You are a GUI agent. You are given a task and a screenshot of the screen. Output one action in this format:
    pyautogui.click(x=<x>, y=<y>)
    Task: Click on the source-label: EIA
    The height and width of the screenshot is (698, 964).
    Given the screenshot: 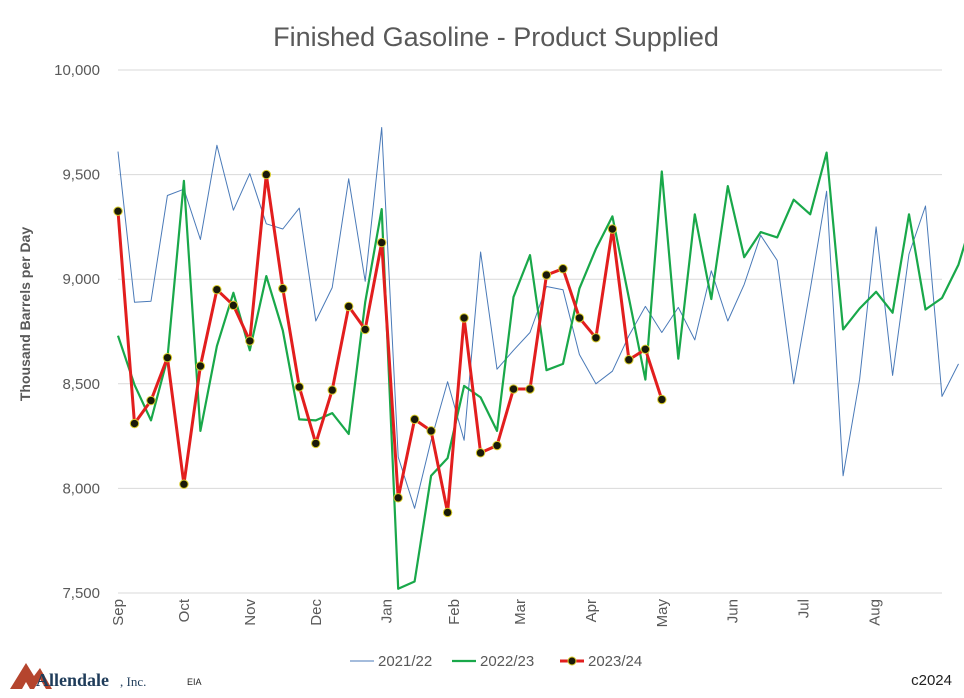 What is the action you would take?
    pyautogui.click(x=194, y=682)
    